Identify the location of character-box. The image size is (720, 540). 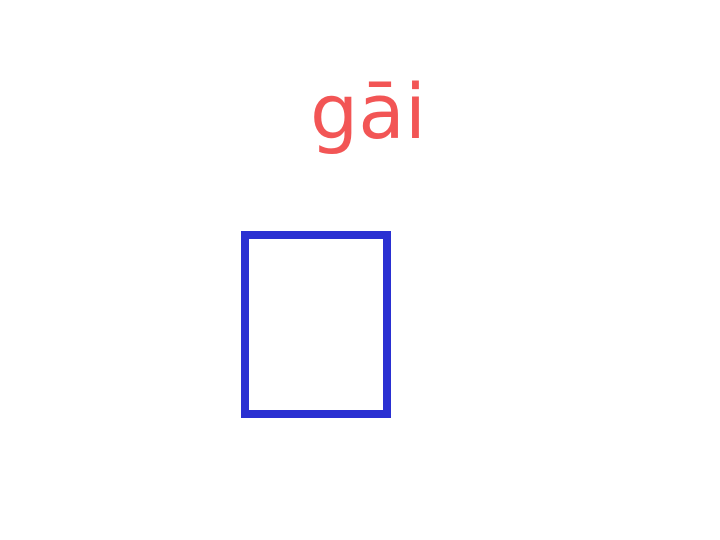
(316, 324).